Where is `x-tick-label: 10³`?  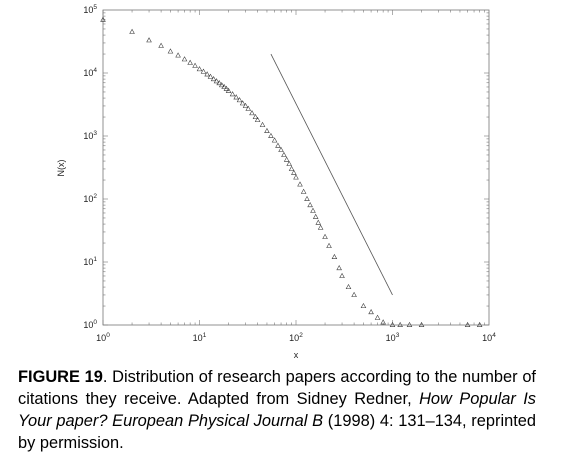 x-tick-label: 10³ is located at coordinates (393, 337).